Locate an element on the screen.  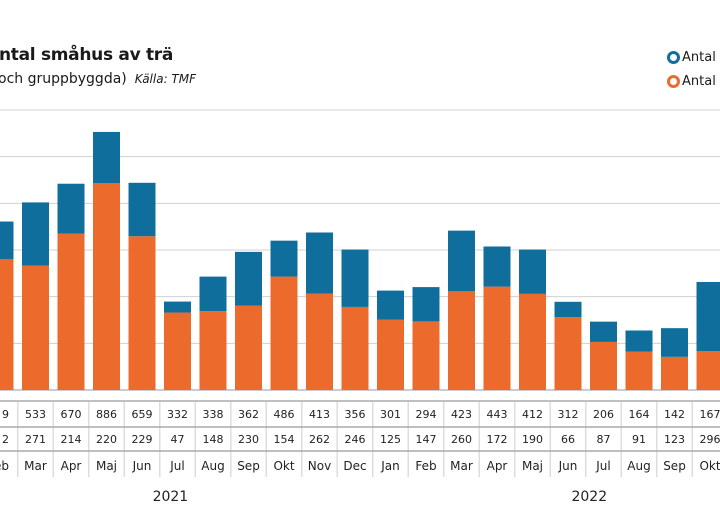
table-value-blue: 230 is located at coordinates (248, 439).